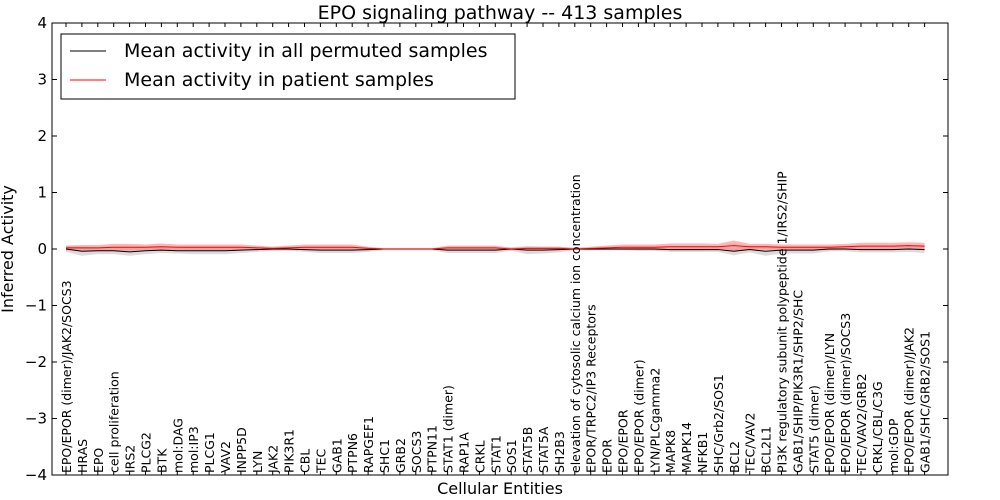  I want to click on category-label: MAPK14, so click(686, 447).